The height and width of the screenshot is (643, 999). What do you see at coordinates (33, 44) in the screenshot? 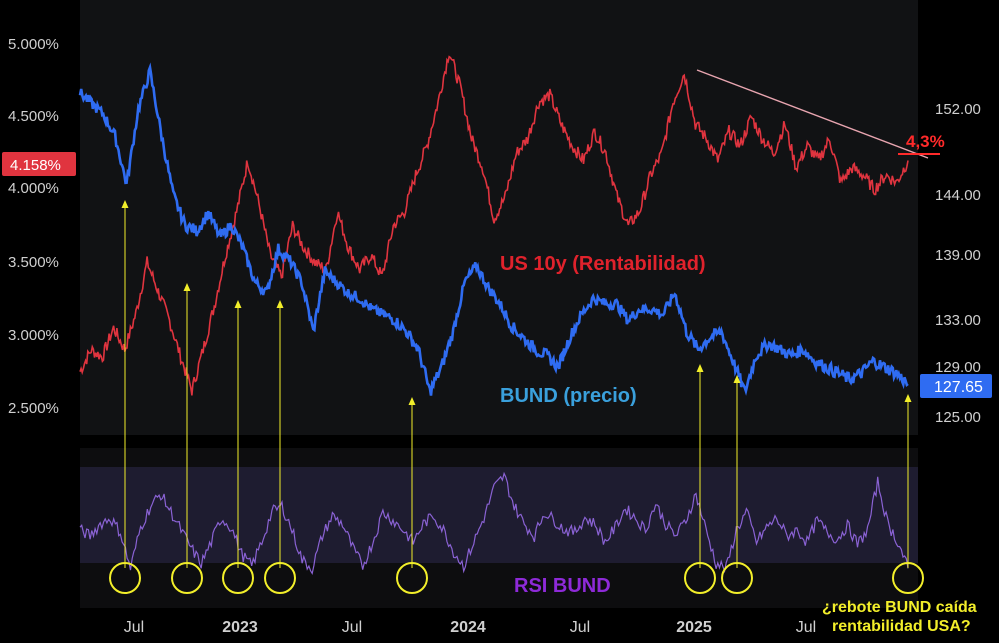
I see `left-tick-label: 5.000%` at bounding box center [33, 44].